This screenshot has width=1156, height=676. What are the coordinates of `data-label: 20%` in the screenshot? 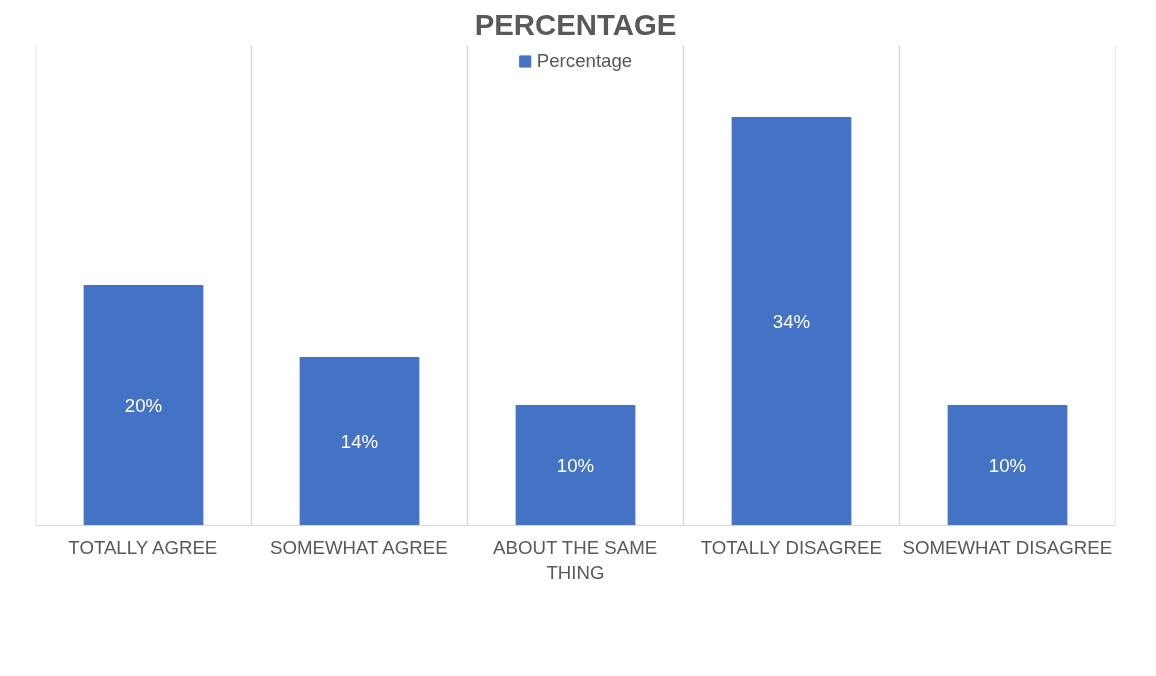 It's located at (143, 405).